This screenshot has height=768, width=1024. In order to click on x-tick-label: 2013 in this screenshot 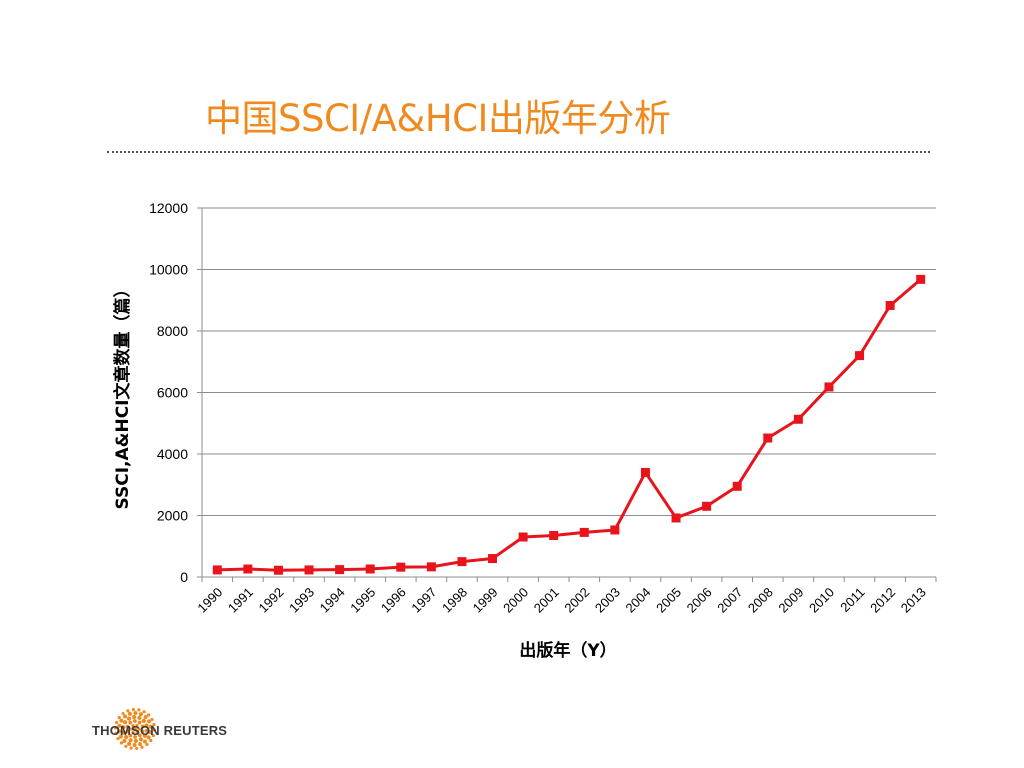, I will do `click(913, 600)`.